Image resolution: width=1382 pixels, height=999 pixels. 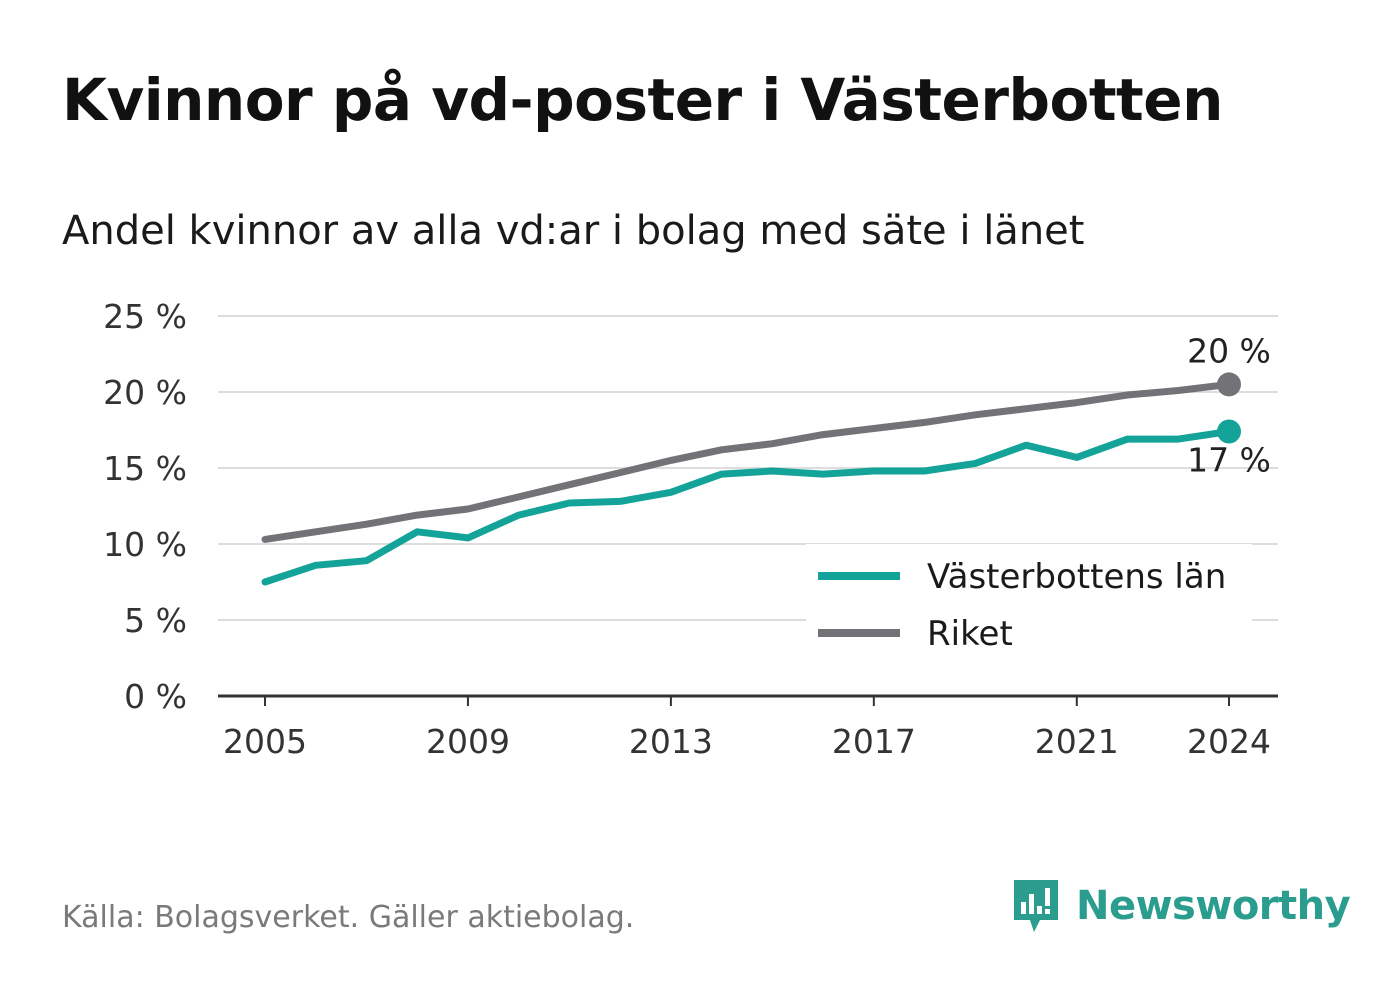 What do you see at coordinates (145, 506) in the screenshot?
I see `y-axis-ticks: 0 % 5 % 10 % 15 % 20 % 25 %` at bounding box center [145, 506].